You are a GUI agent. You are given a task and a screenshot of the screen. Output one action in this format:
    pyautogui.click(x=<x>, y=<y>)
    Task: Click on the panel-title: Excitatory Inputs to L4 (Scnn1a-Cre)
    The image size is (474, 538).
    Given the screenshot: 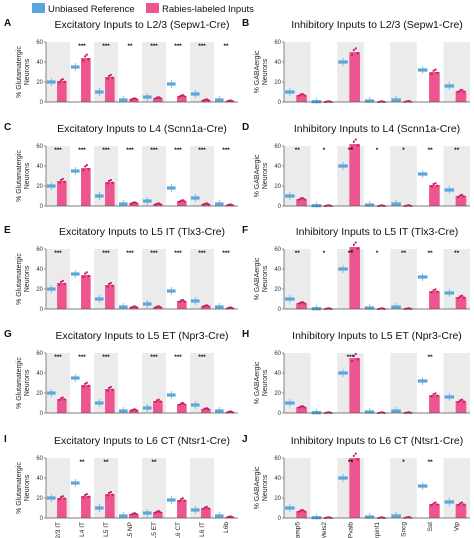 What is the action you would take?
    pyautogui.click(x=142, y=129)
    